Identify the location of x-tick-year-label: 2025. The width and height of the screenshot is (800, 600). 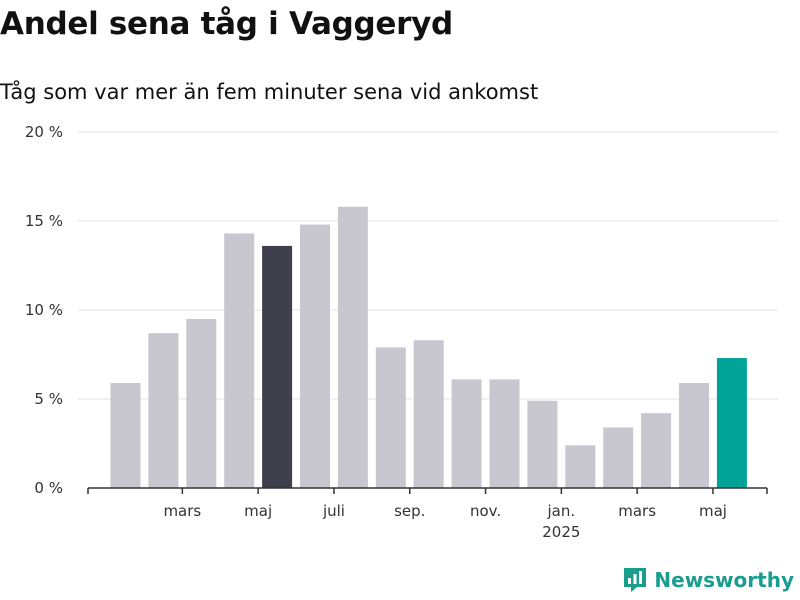
(561, 532).